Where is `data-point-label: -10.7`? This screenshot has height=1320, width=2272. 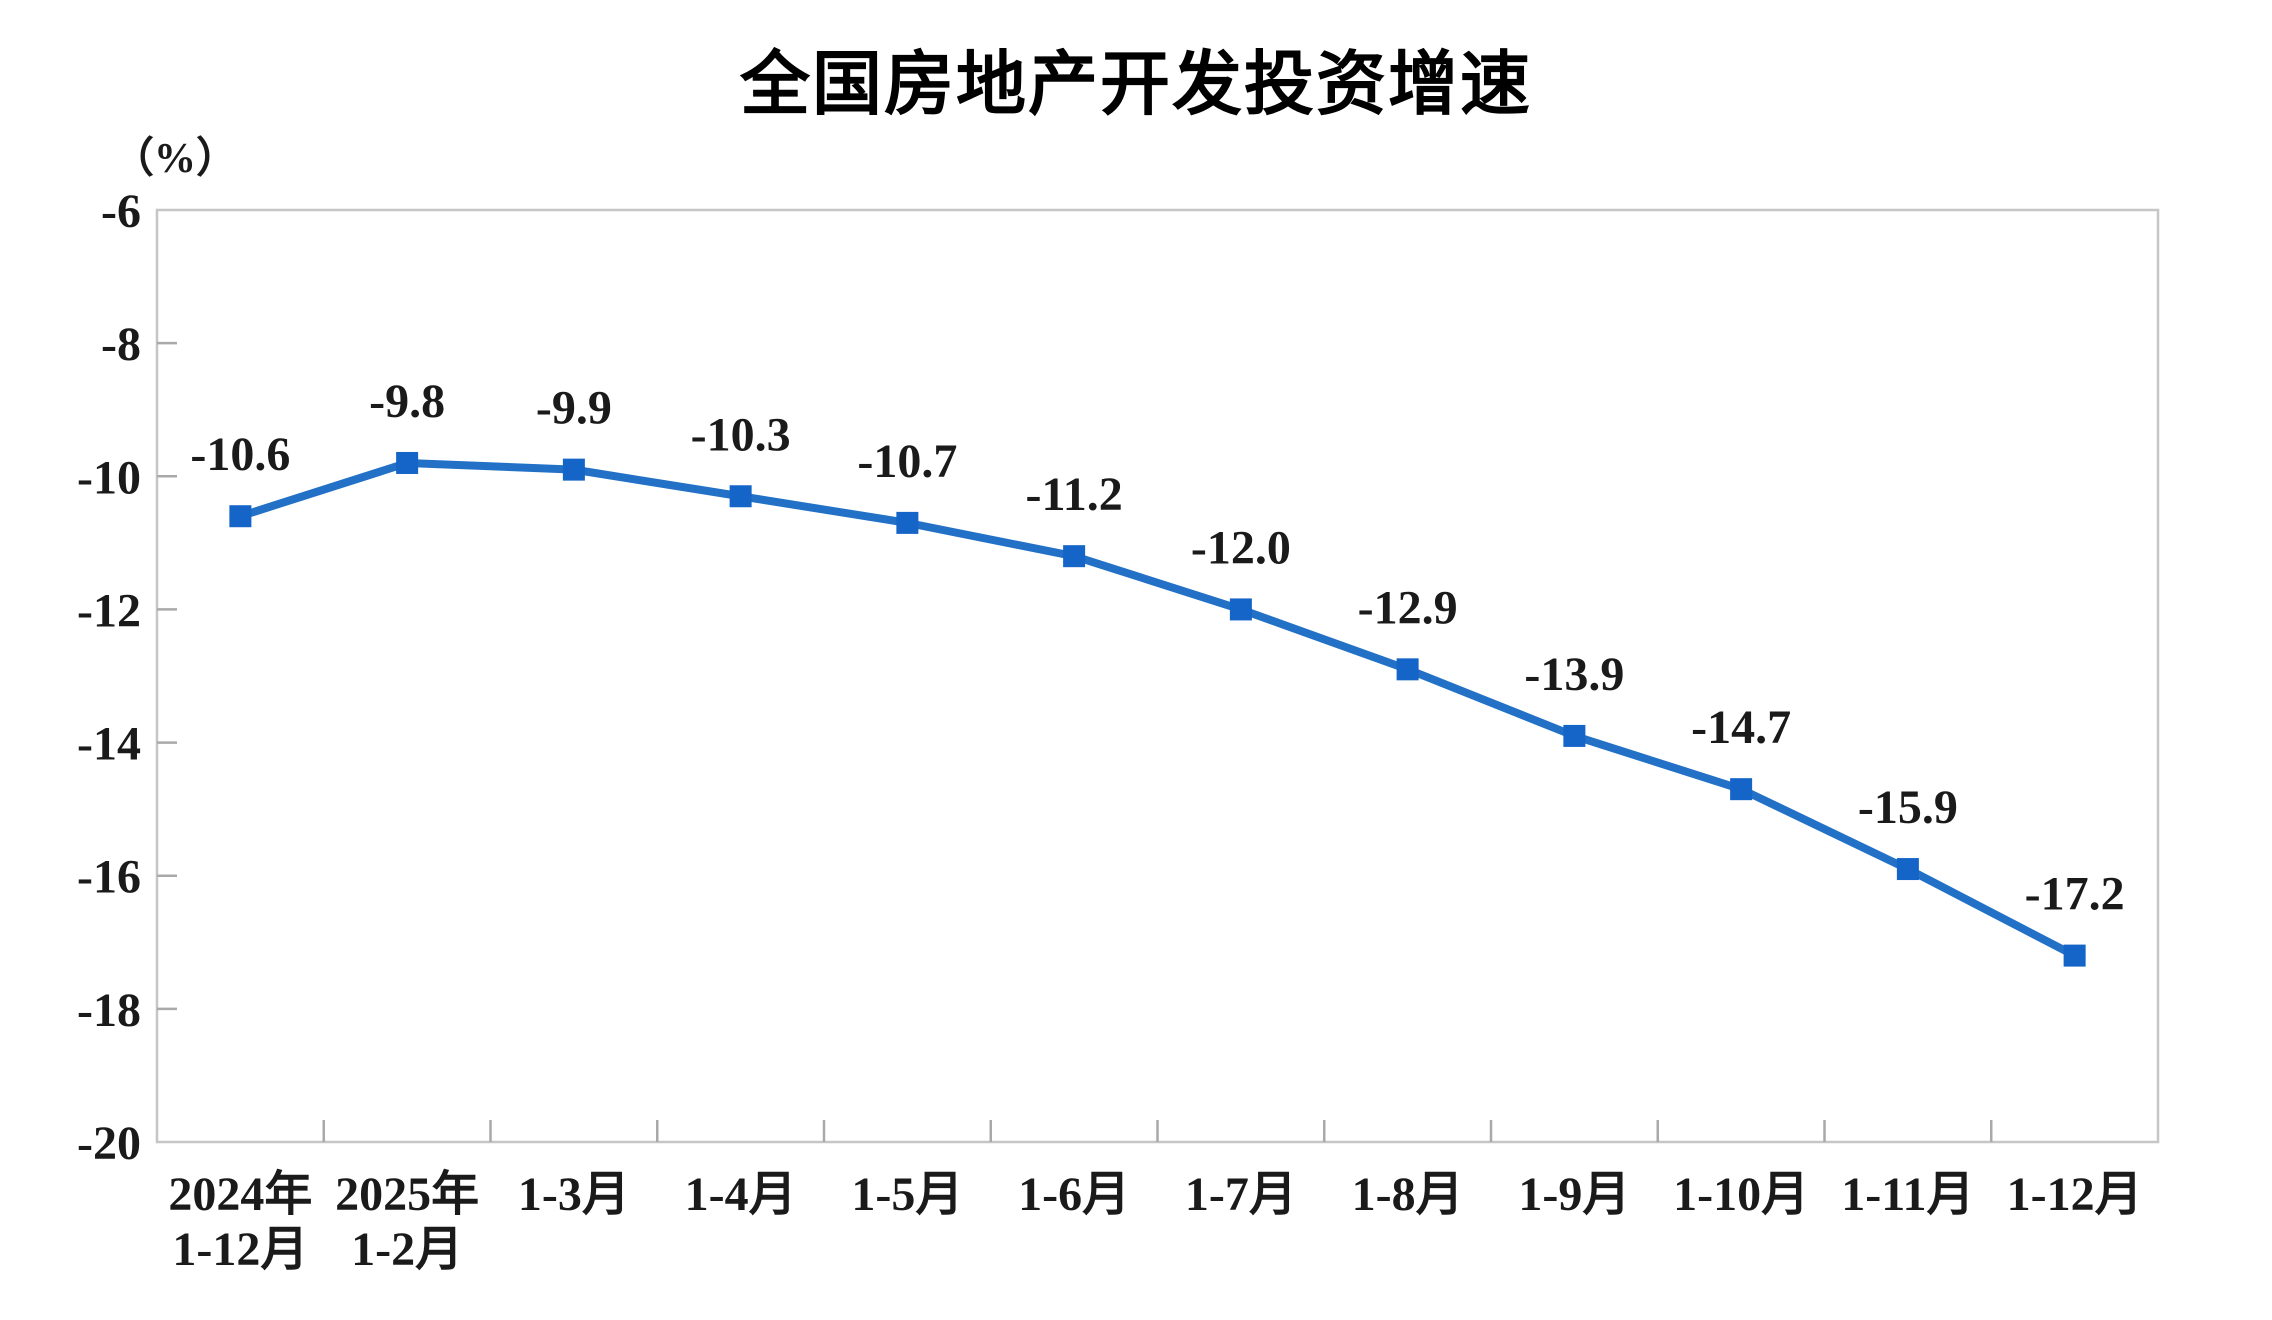 data-point-label: -10.7 is located at coordinates (907, 461).